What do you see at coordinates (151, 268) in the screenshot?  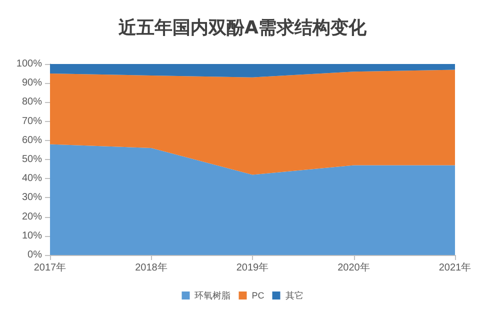 I see `x-tick-label: 2018年` at bounding box center [151, 268].